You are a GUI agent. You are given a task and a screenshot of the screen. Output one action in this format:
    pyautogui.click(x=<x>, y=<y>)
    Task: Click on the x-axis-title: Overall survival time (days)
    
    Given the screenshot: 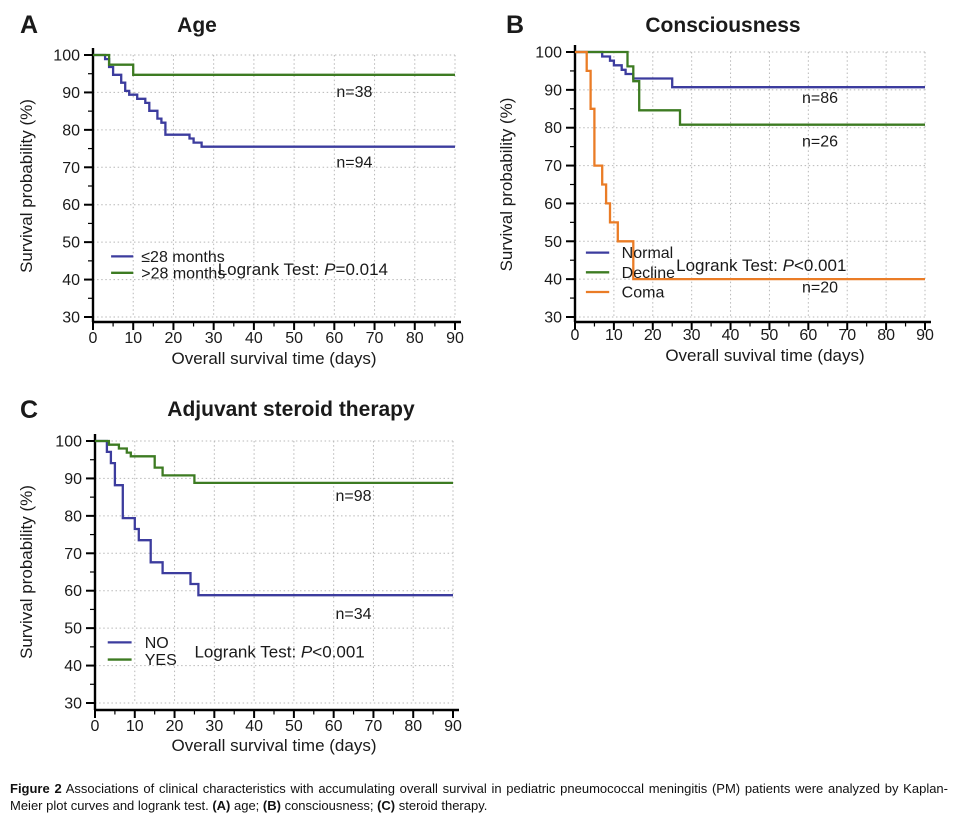 What is the action you would take?
    pyautogui.click(x=274, y=745)
    